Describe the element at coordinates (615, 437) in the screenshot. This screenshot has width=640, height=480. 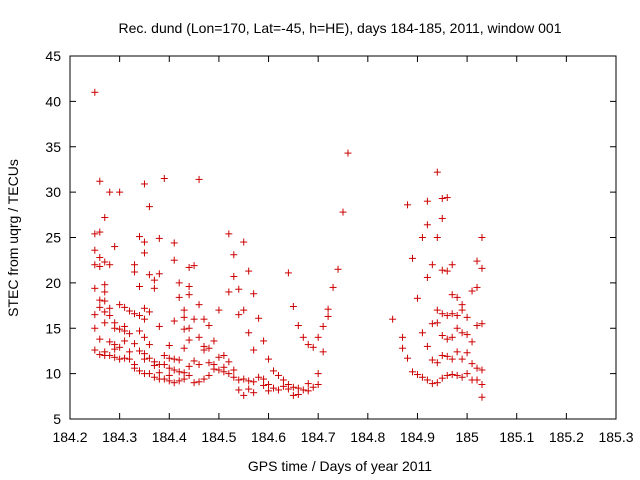
I see `x-tick-label: 185.3` at that location.